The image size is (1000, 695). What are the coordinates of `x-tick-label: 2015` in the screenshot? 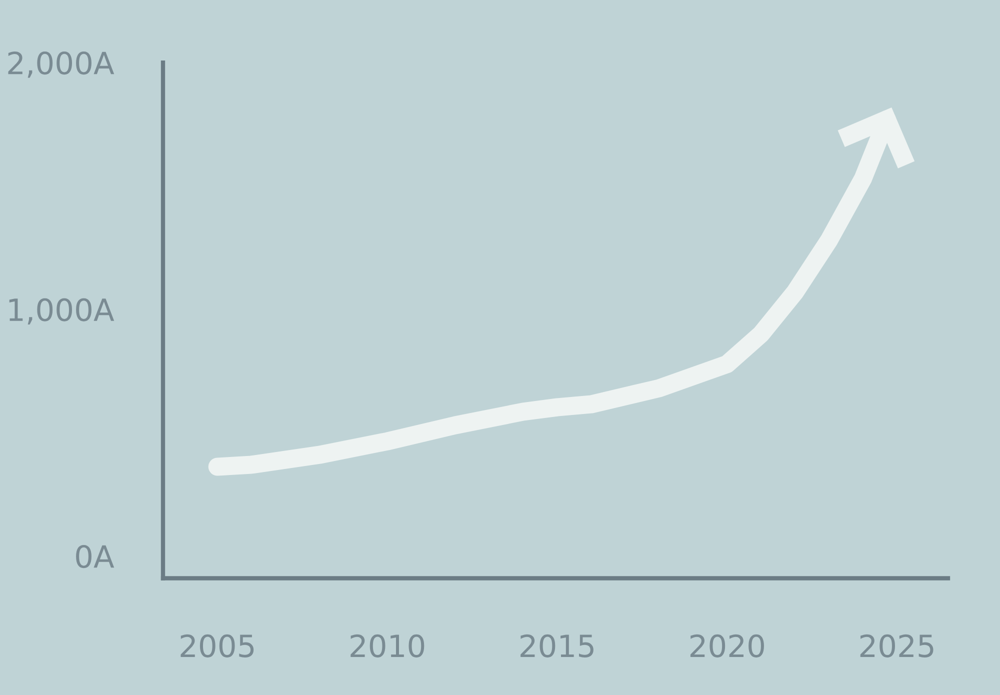 It's located at (557, 646).